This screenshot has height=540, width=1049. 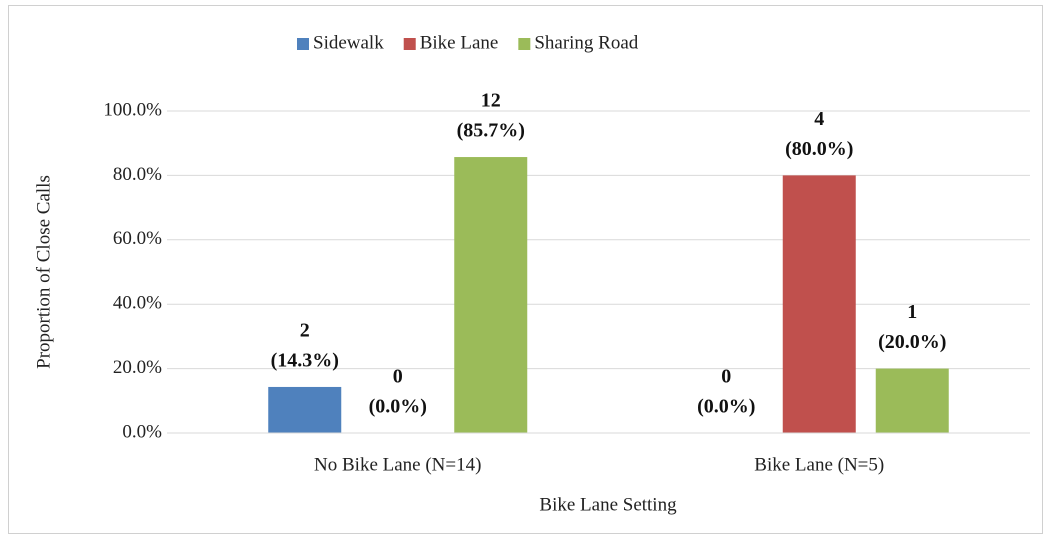 I want to click on value-label: (80.0%), so click(x=819, y=149).